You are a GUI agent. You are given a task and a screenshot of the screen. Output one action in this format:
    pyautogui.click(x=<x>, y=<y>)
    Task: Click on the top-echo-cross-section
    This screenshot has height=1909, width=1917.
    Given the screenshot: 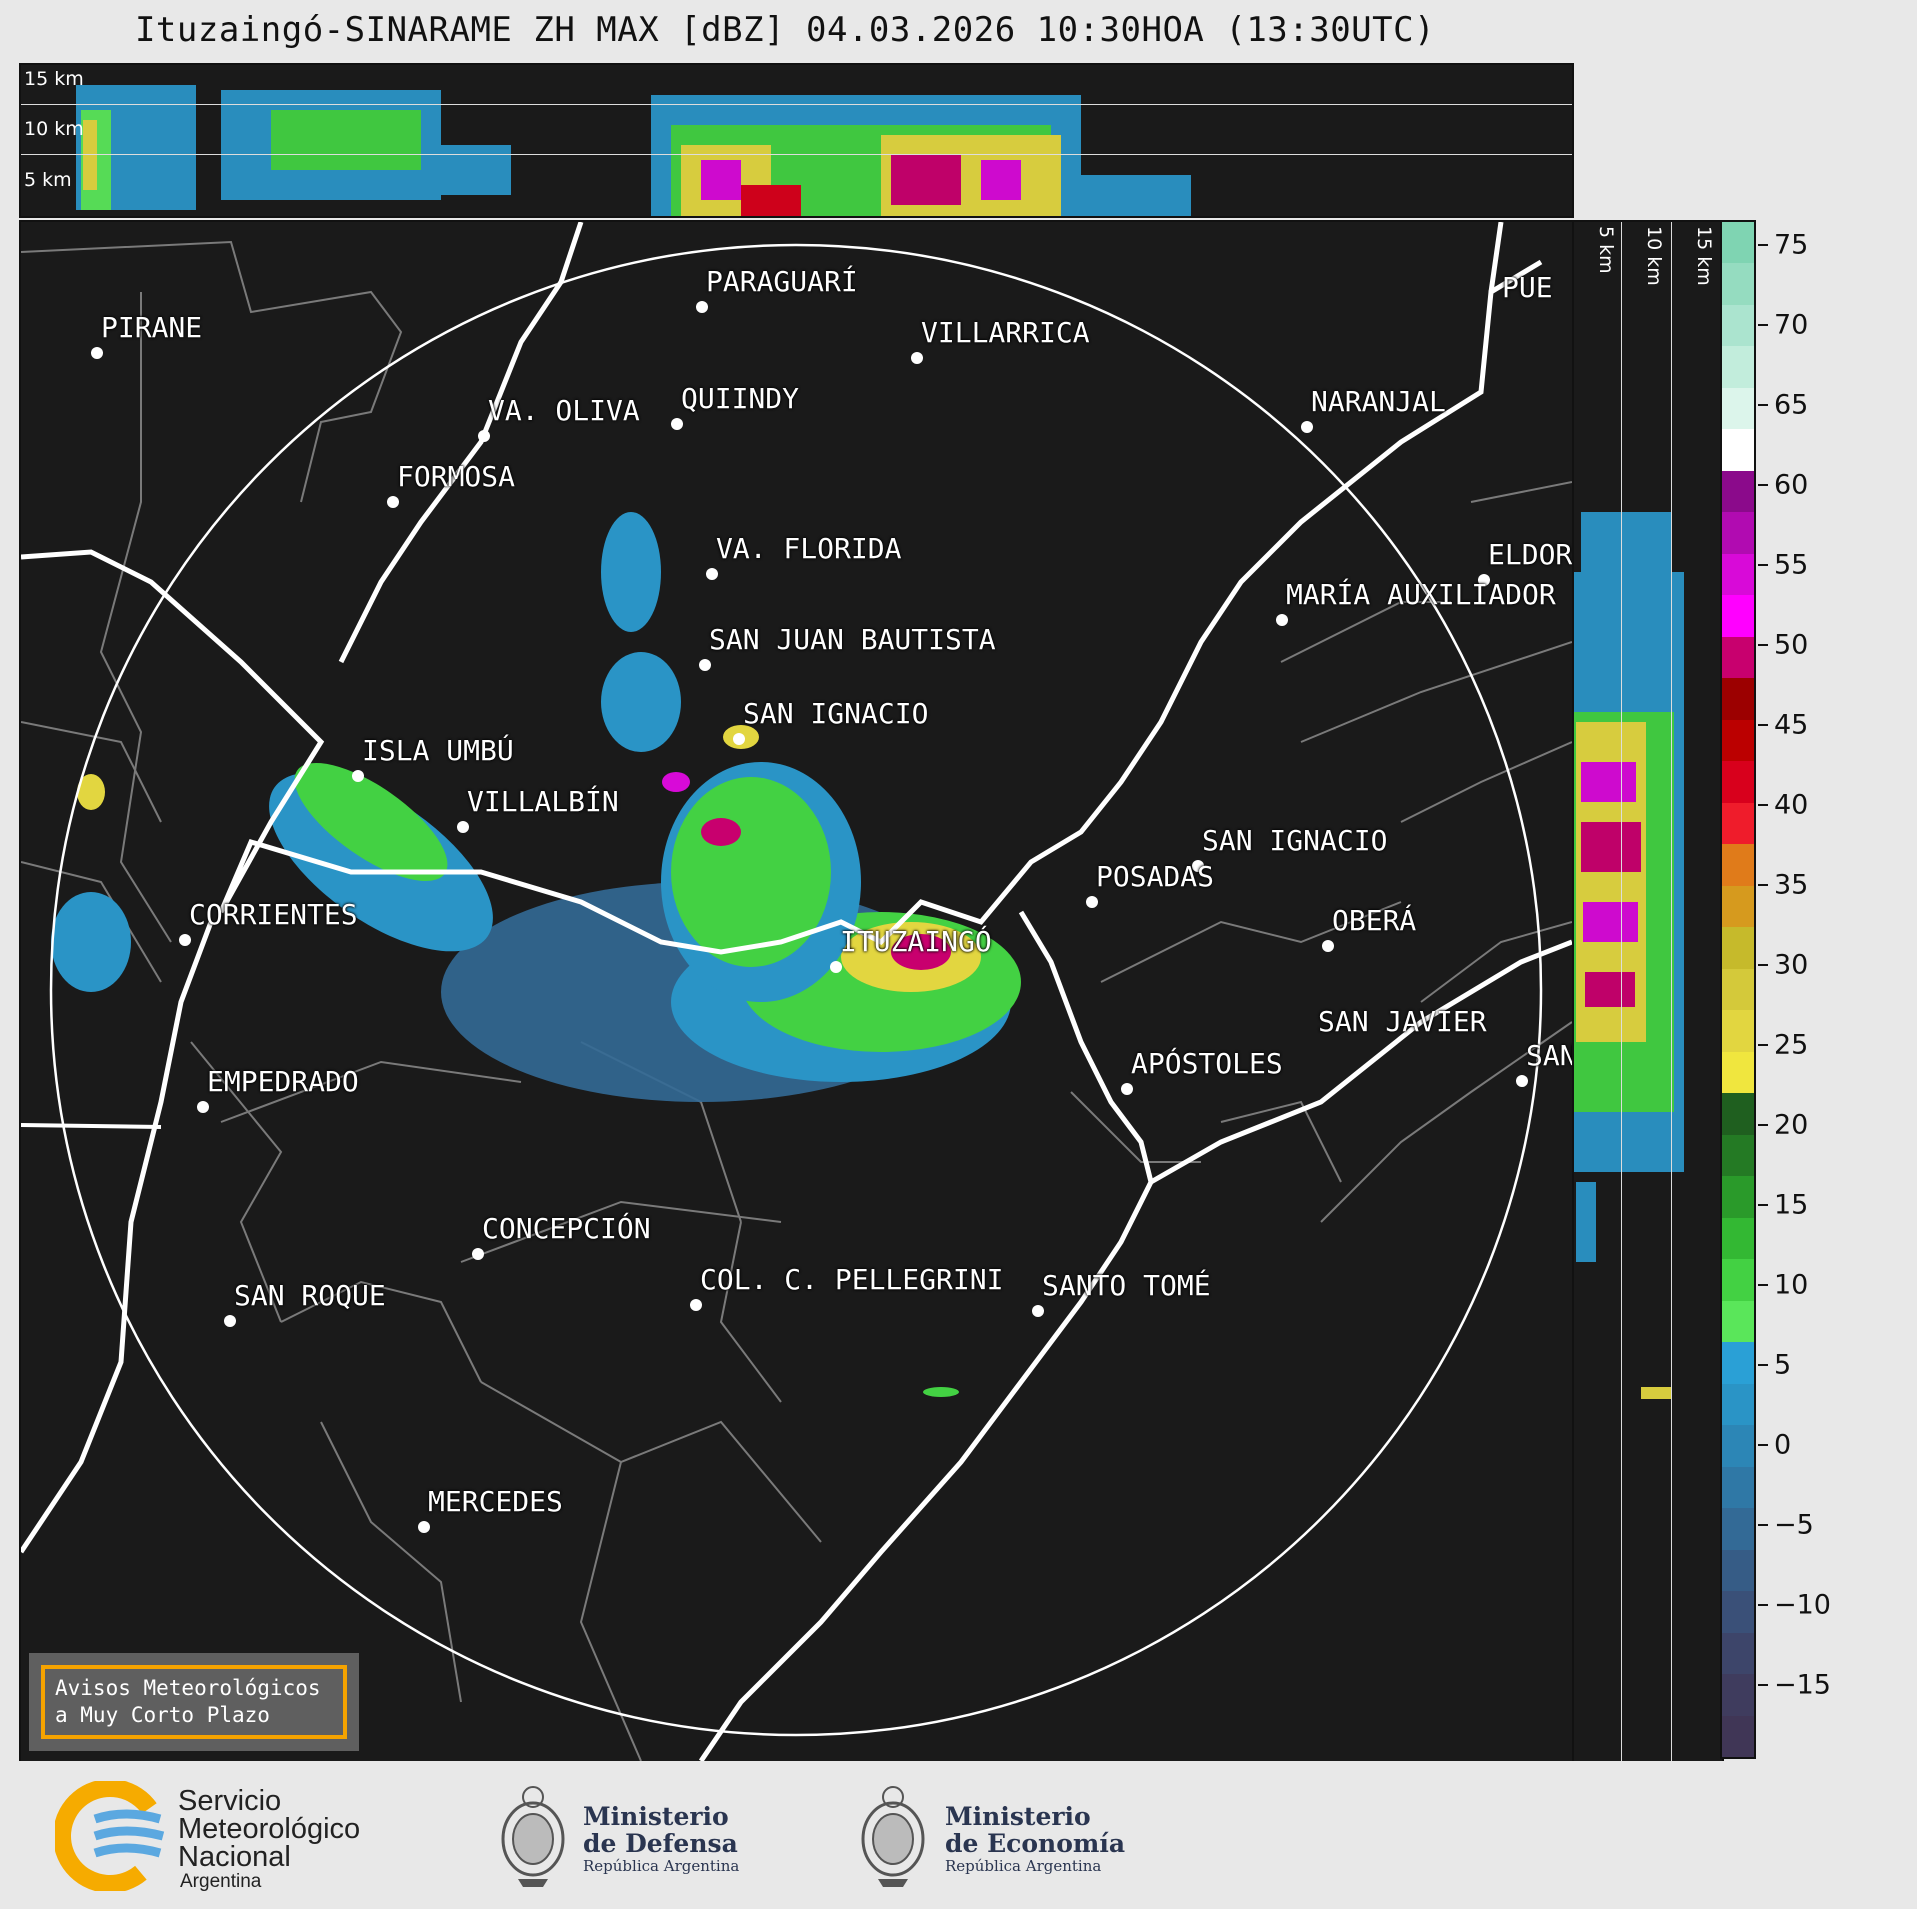 What is the action you would take?
    pyautogui.click(x=633, y=150)
    